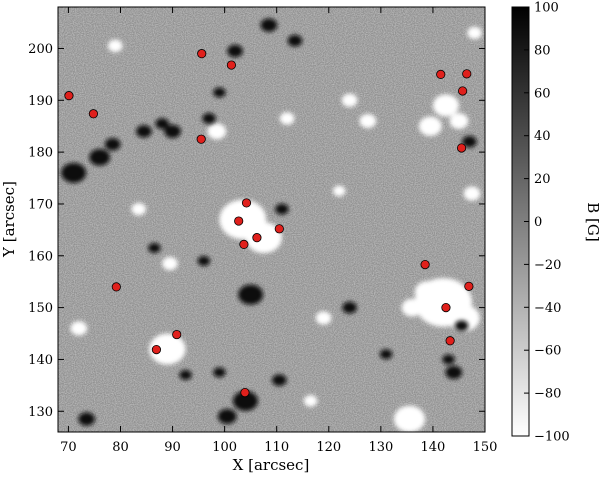  What do you see at coordinates (40, 360) in the screenshot?
I see `y-tick-label: 140` at bounding box center [40, 360].